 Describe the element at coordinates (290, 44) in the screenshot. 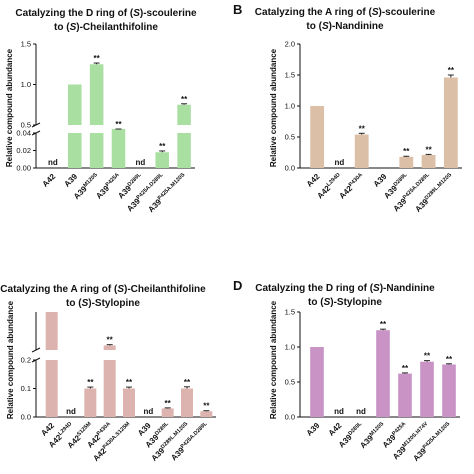

I see `y-tick-label: 2.0` at that location.